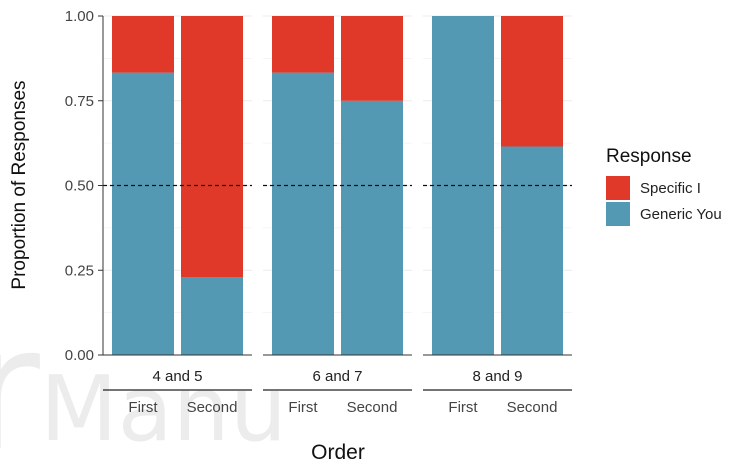 The image size is (741, 474). Describe the element at coordinates (79, 16) in the screenshot. I see `y-tick-label: 1.00` at that location.